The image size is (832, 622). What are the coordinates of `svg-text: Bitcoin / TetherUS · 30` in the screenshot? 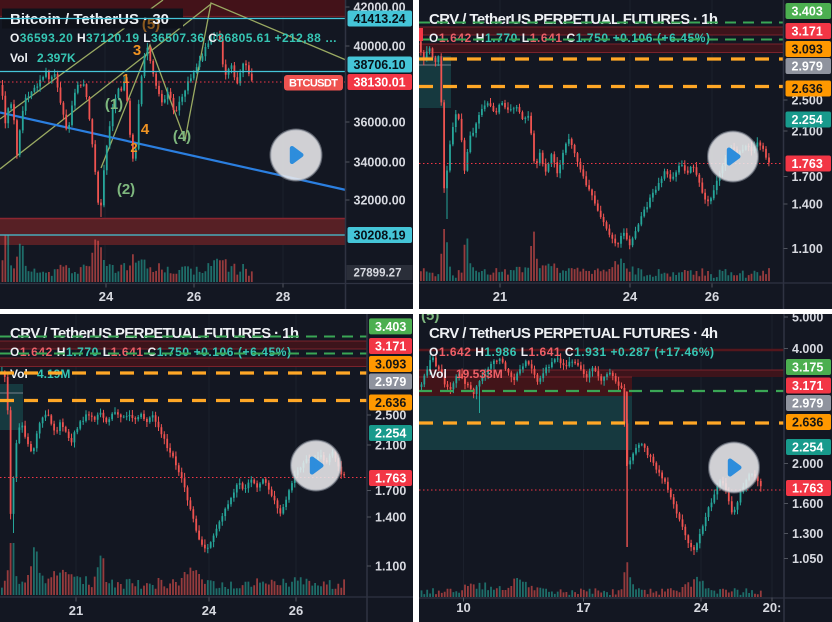 It's located at (89, 19).